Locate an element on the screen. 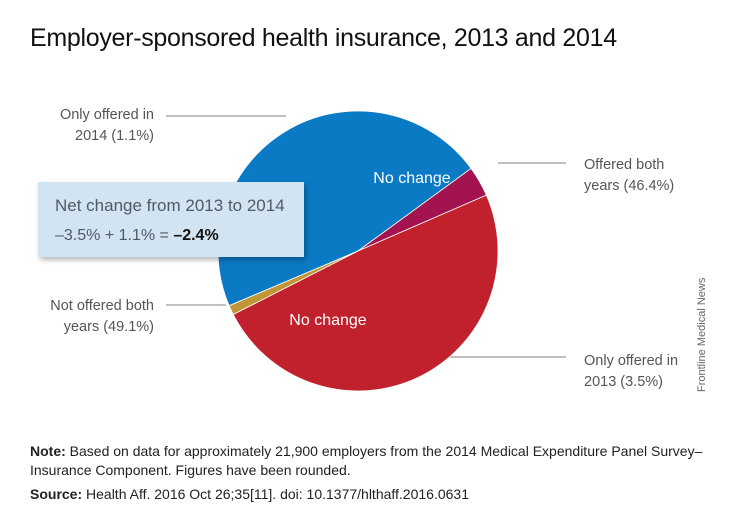 This screenshot has width=732, height=528. net-change-equation: –3.5% + 1.1% = –2.4% is located at coordinates (137, 235).